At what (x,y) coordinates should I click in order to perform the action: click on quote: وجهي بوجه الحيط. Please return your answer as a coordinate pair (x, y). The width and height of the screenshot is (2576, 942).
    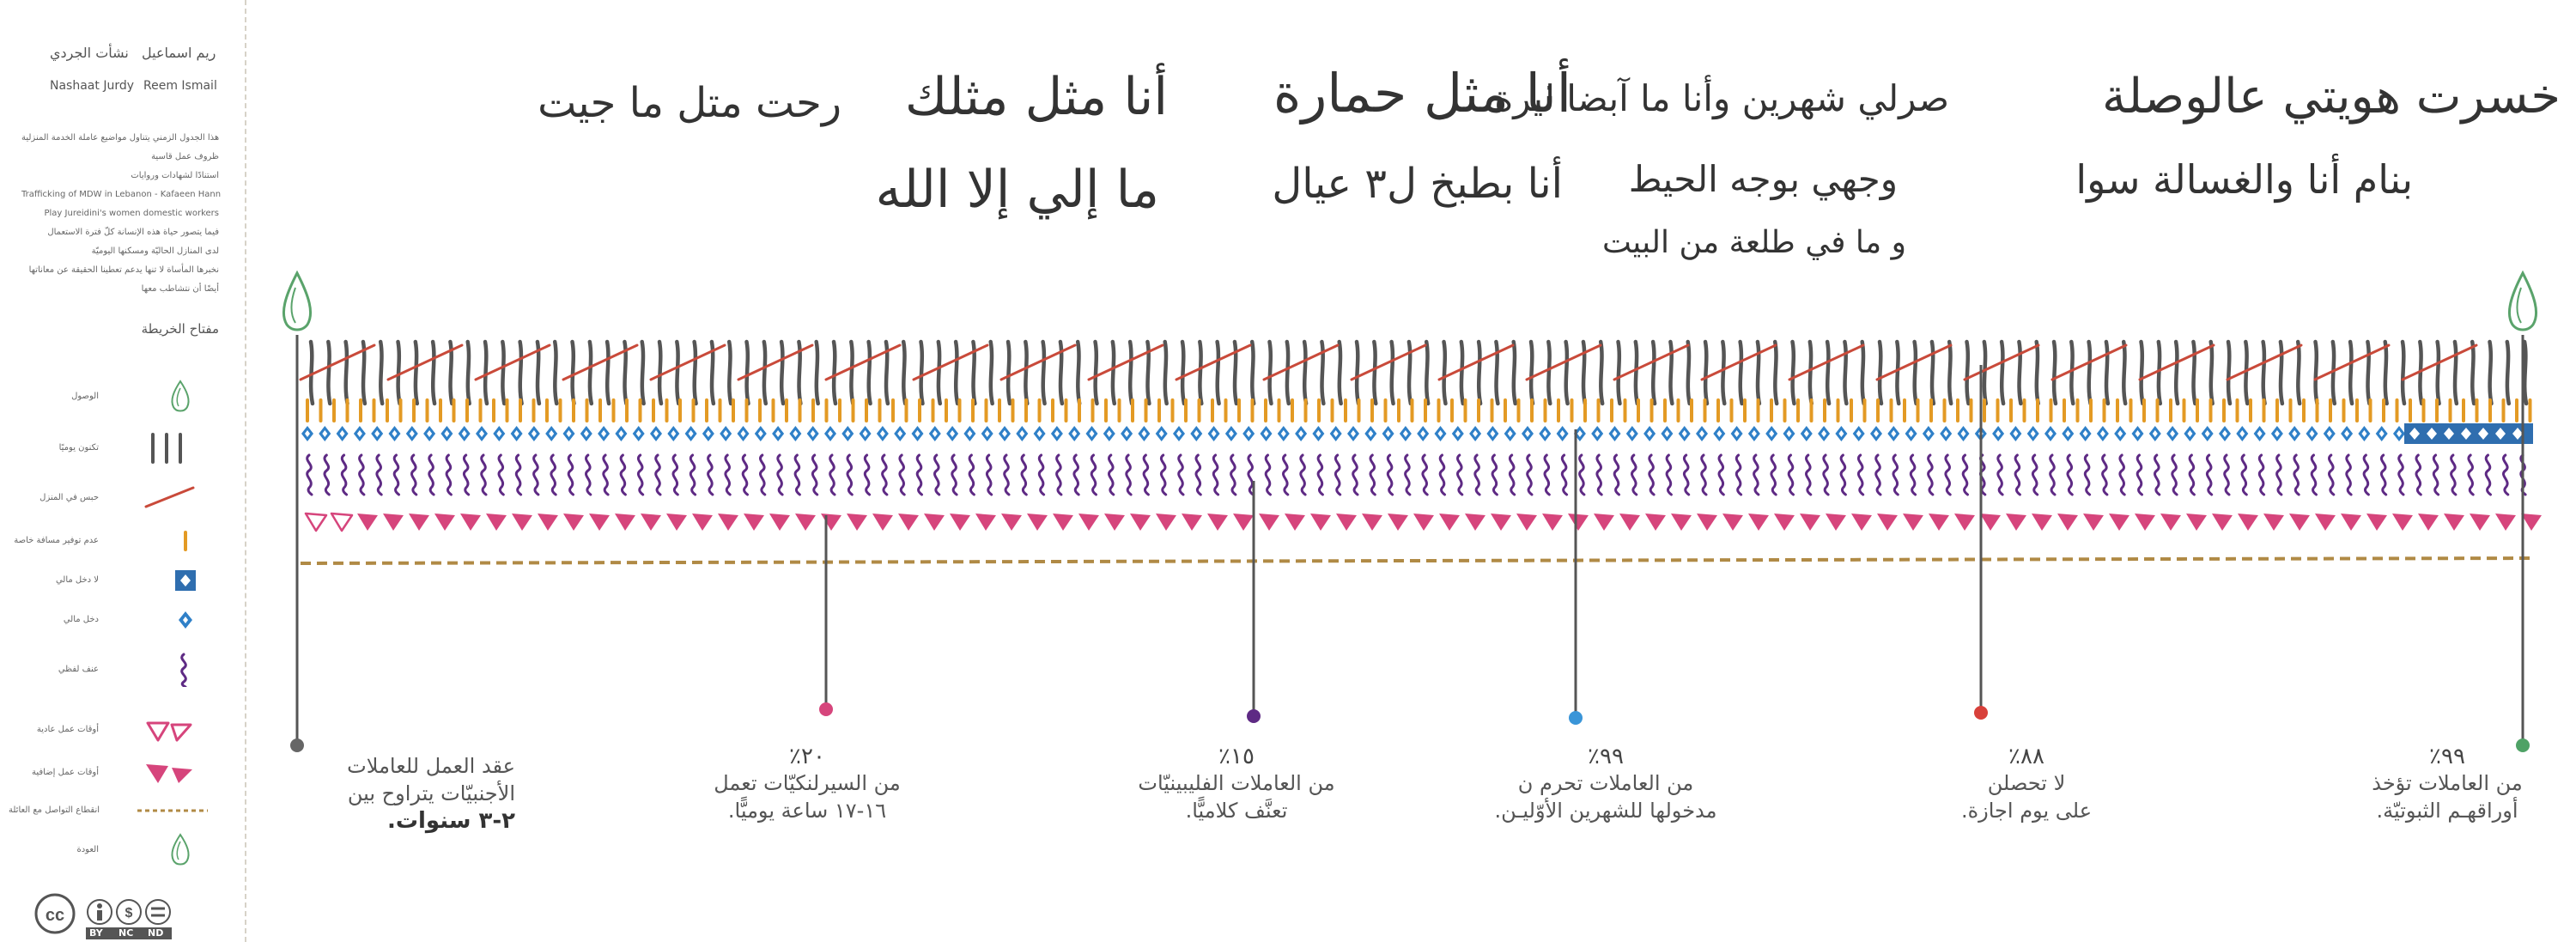
    Looking at the image, I should click on (1763, 179).